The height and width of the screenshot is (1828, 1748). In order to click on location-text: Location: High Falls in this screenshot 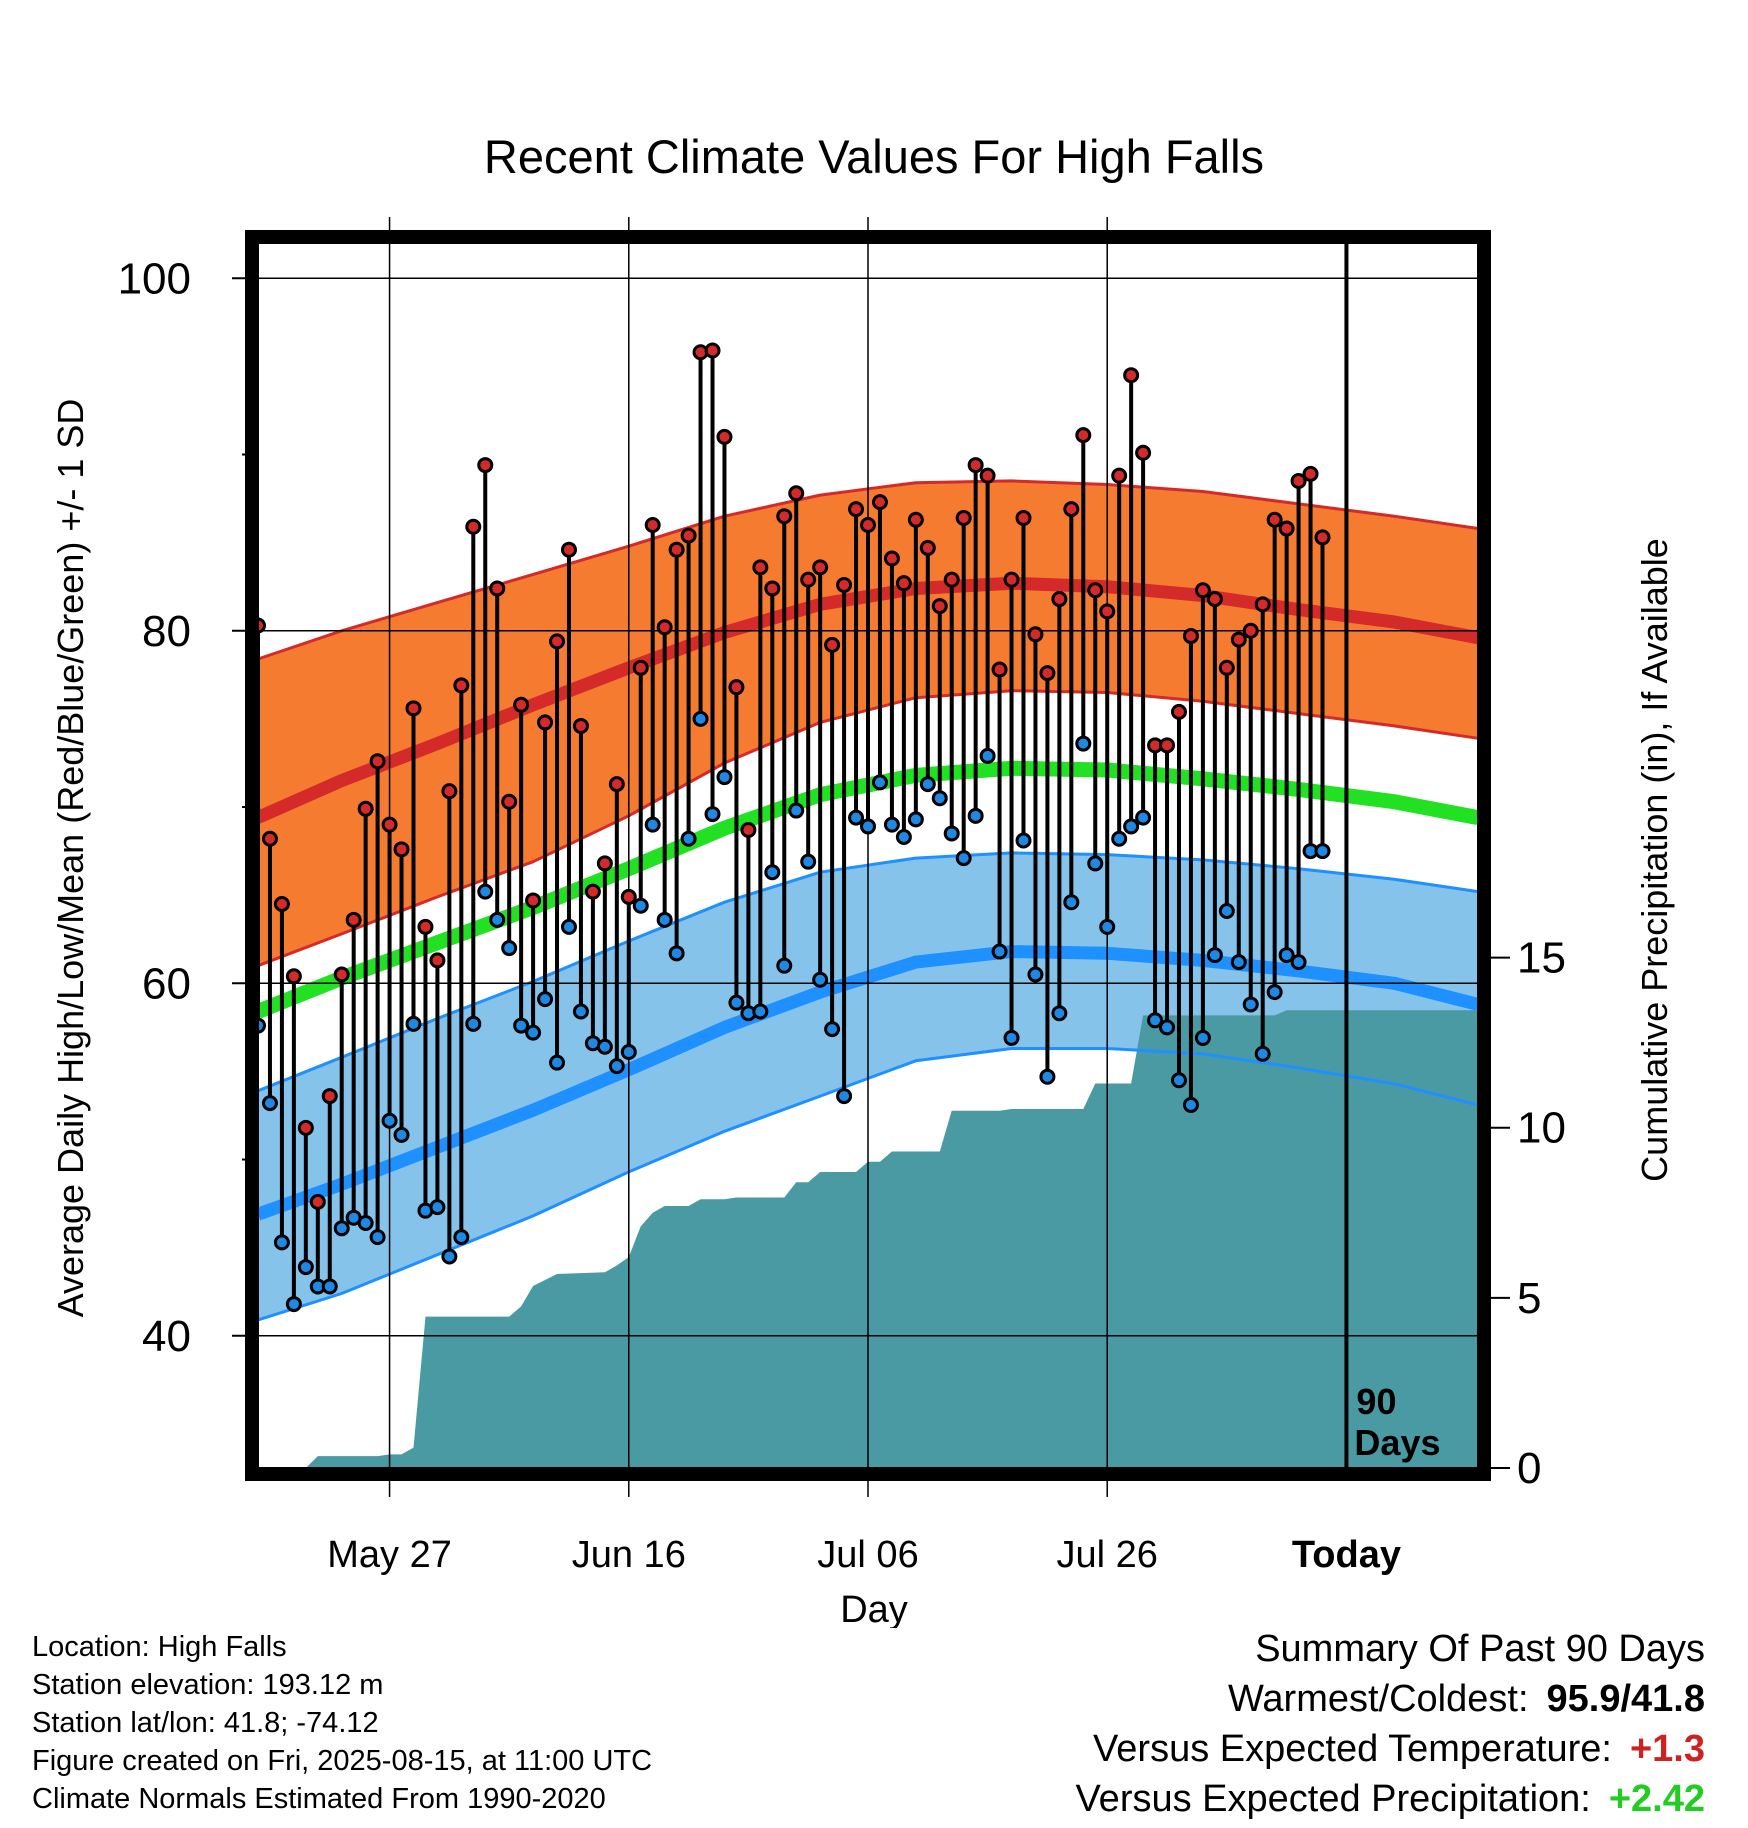, I will do `click(159, 1647)`.